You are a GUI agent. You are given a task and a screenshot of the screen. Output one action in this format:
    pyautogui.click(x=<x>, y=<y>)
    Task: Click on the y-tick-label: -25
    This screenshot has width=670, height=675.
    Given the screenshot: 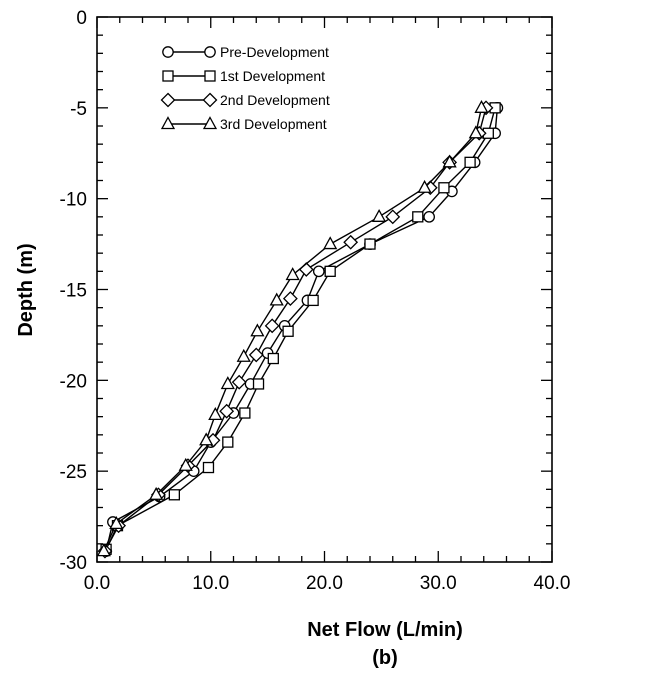 What is the action you would take?
    pyautogui.click(x=73, y=472)
    